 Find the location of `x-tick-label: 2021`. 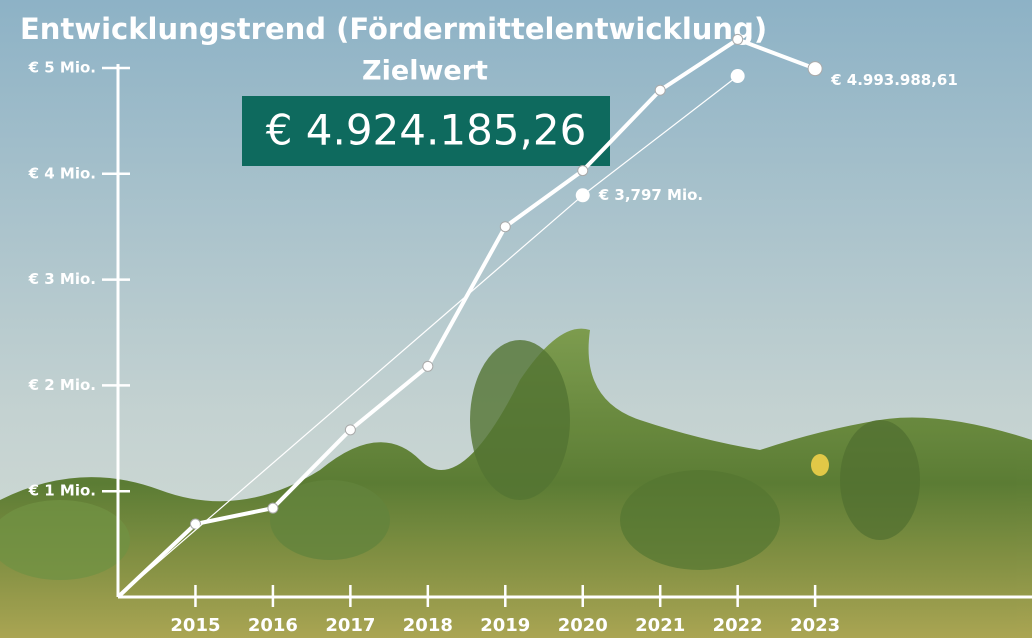

x-tick-label: 2021 is located at coordinates (660, 625).